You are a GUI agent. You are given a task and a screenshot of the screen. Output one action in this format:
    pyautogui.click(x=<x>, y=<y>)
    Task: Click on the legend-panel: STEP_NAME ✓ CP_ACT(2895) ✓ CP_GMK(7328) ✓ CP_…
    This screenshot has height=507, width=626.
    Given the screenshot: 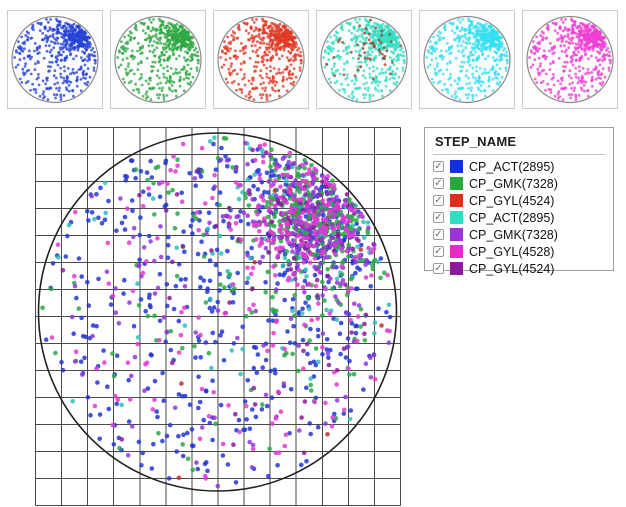 What is the action you would take?
    pyautogui.click(x=519, y=201)
    